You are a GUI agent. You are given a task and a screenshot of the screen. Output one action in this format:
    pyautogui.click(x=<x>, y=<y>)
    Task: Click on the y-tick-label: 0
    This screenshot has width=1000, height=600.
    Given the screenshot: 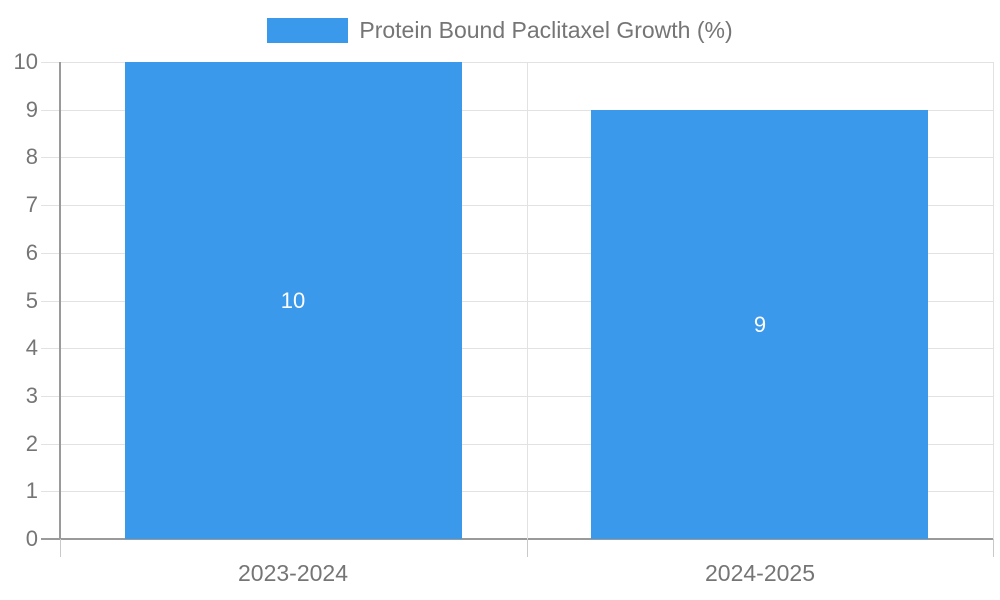 What is the action you would take?
    pyautogui.click(x=31, y=538)
    